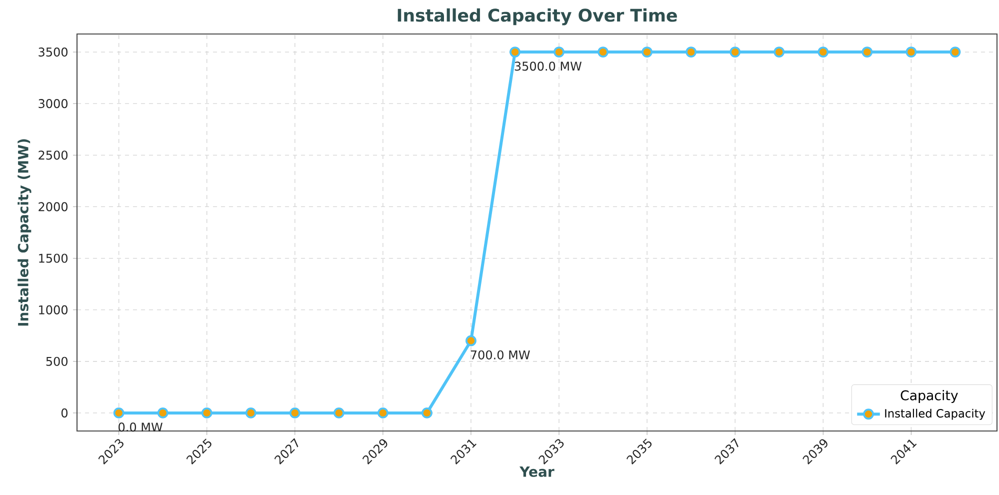 This screenshot has height=495, width=999. Describe the element at coordinates (500, 355) in the screenshot. I see `annotation: 700.0 MW` at that location.